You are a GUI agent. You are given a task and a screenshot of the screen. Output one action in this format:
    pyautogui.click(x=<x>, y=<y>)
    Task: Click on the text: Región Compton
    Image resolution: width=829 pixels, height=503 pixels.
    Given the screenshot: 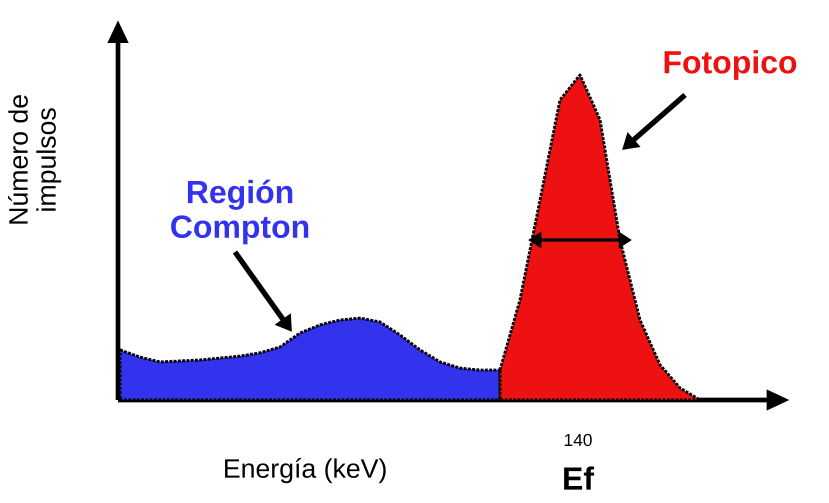 What is the action you would take?
    pyautogui.click(x=239, y=212)
    